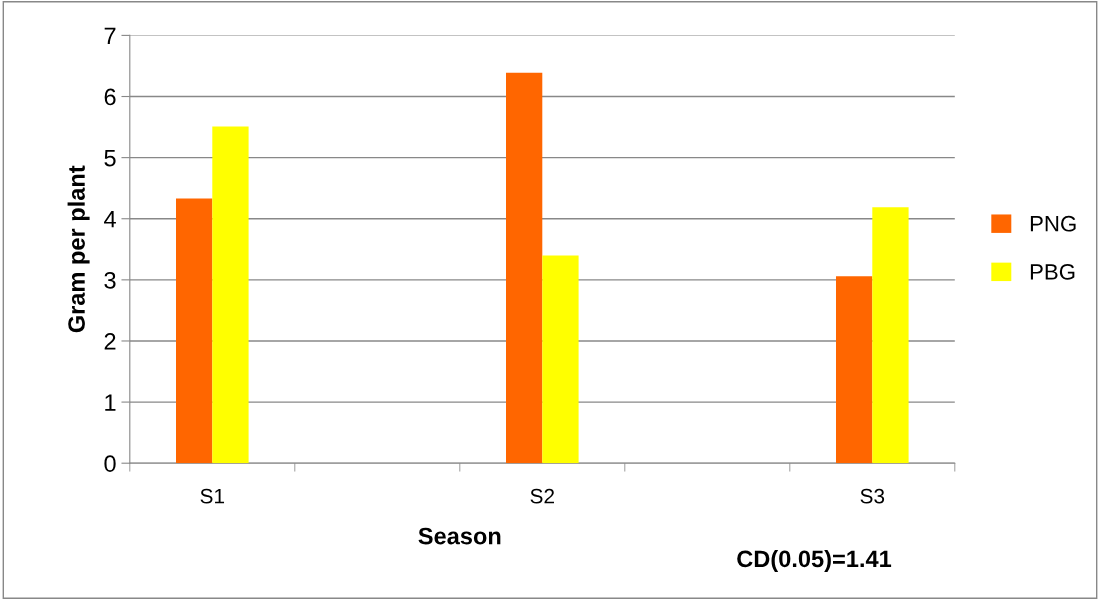 This screenshot has width=1100, height=600. Describe the element at coordinates (542, 496) in the screenshot. I see `x-tick-label: S2` at that location.